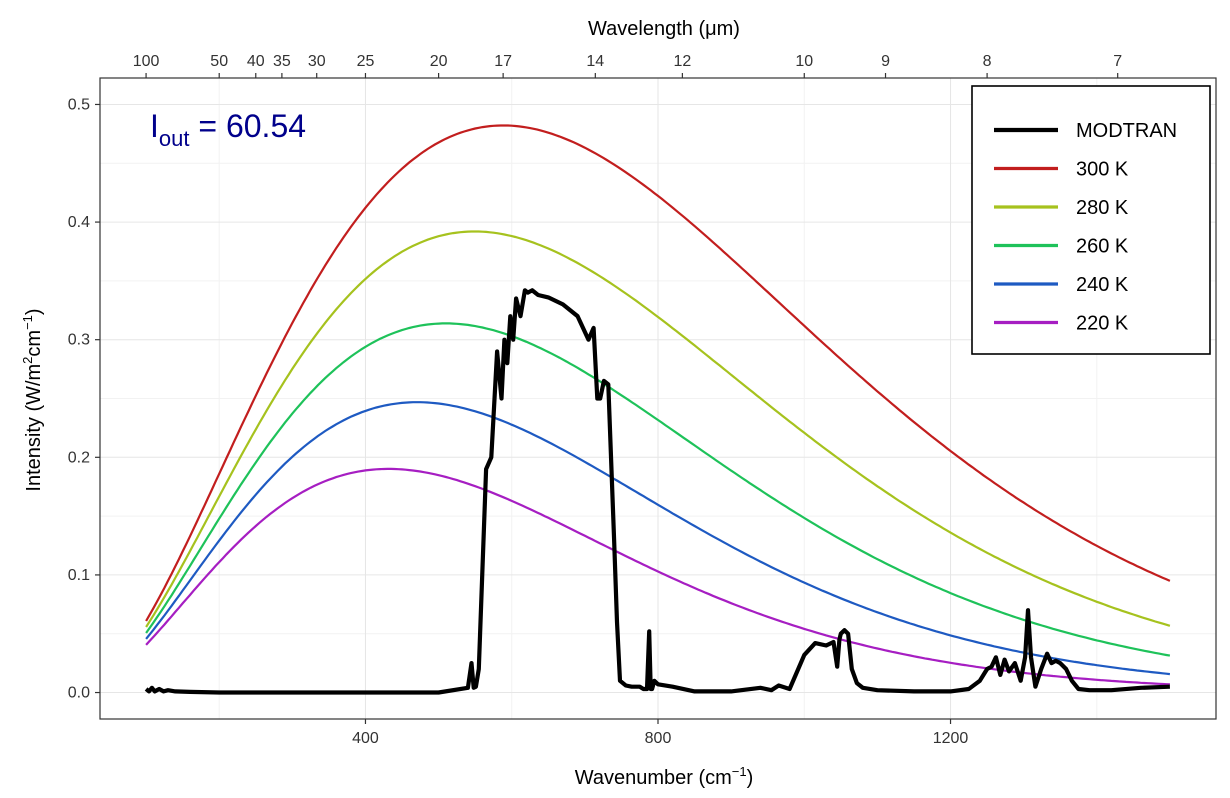  I want to click on x2-tick-label: 9, so click(885, 61).